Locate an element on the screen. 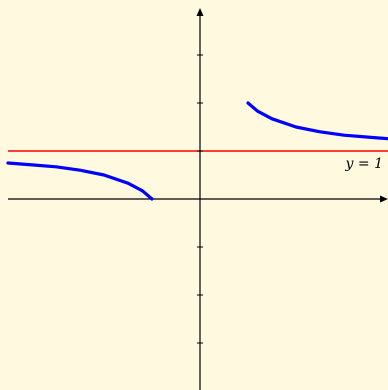  asymptote-label: y = 1 is located at coordinates (364, 164).